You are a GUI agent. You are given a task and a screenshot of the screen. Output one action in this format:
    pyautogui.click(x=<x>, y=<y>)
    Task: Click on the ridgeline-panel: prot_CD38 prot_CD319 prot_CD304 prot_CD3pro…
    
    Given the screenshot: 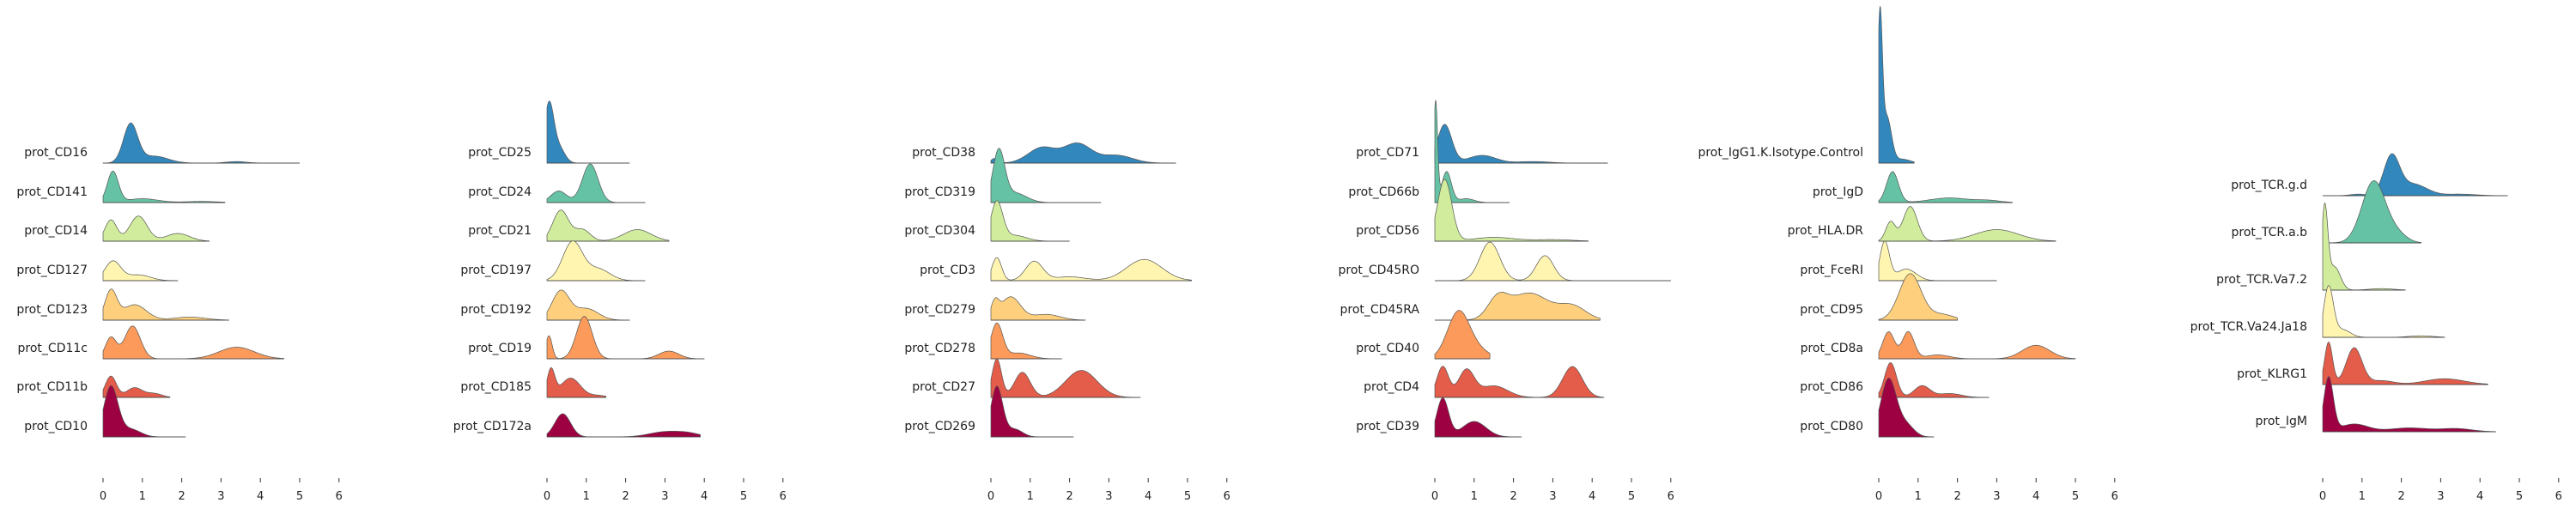 What is the action you would take?
    pyautogui.click(x=1067, y=322)
    